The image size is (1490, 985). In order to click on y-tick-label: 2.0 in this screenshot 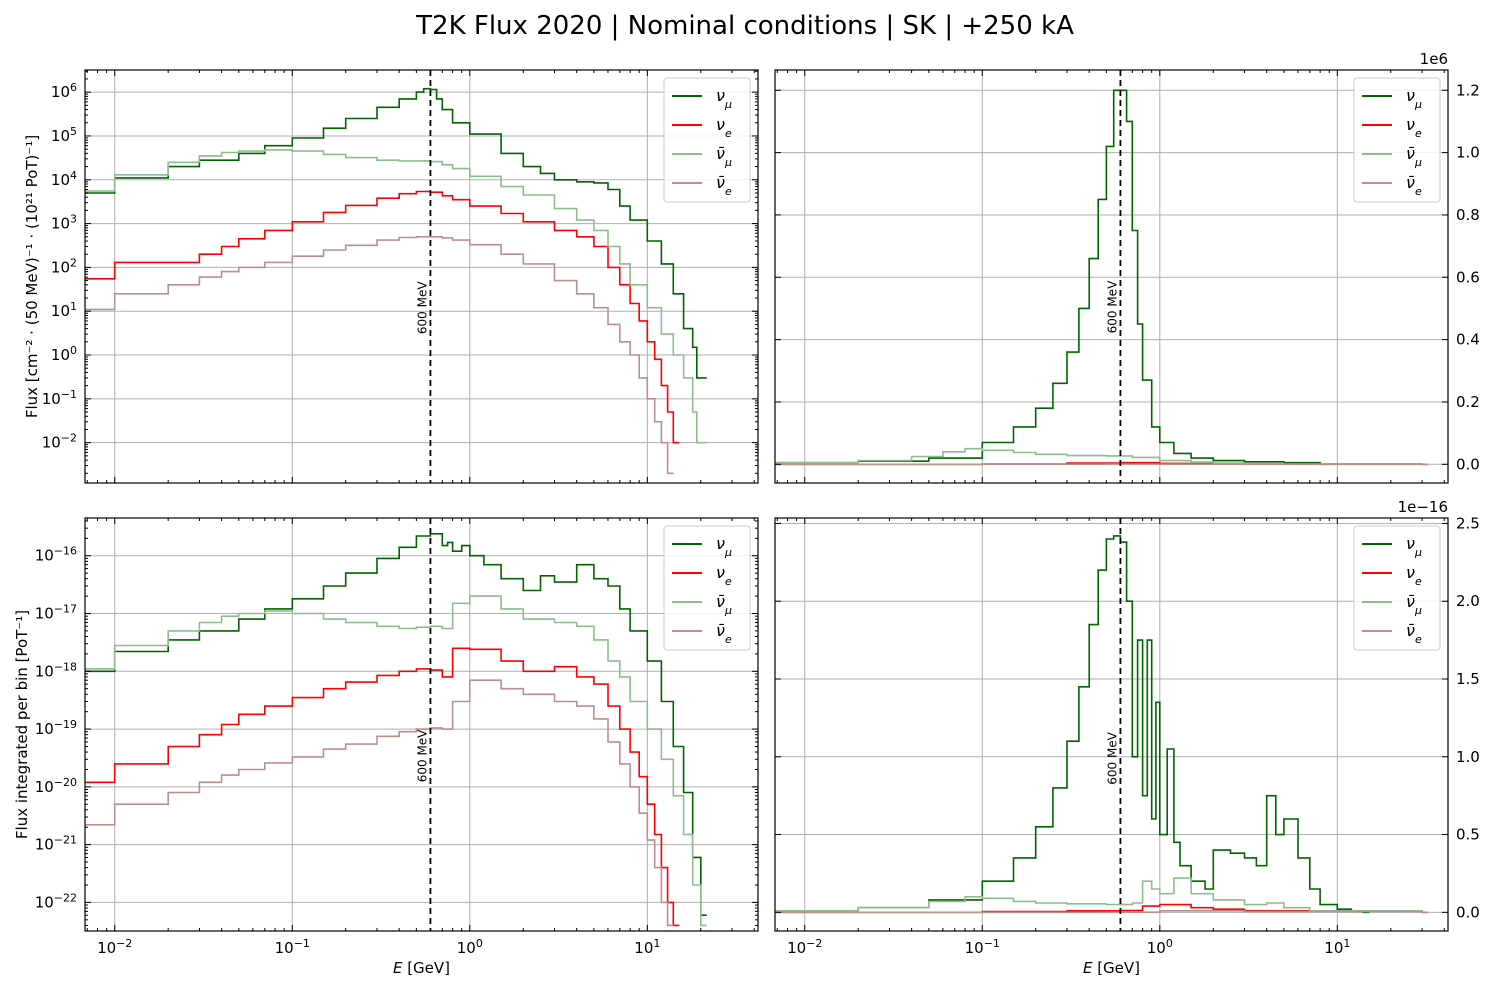, I will do `click(1468, 601)`.